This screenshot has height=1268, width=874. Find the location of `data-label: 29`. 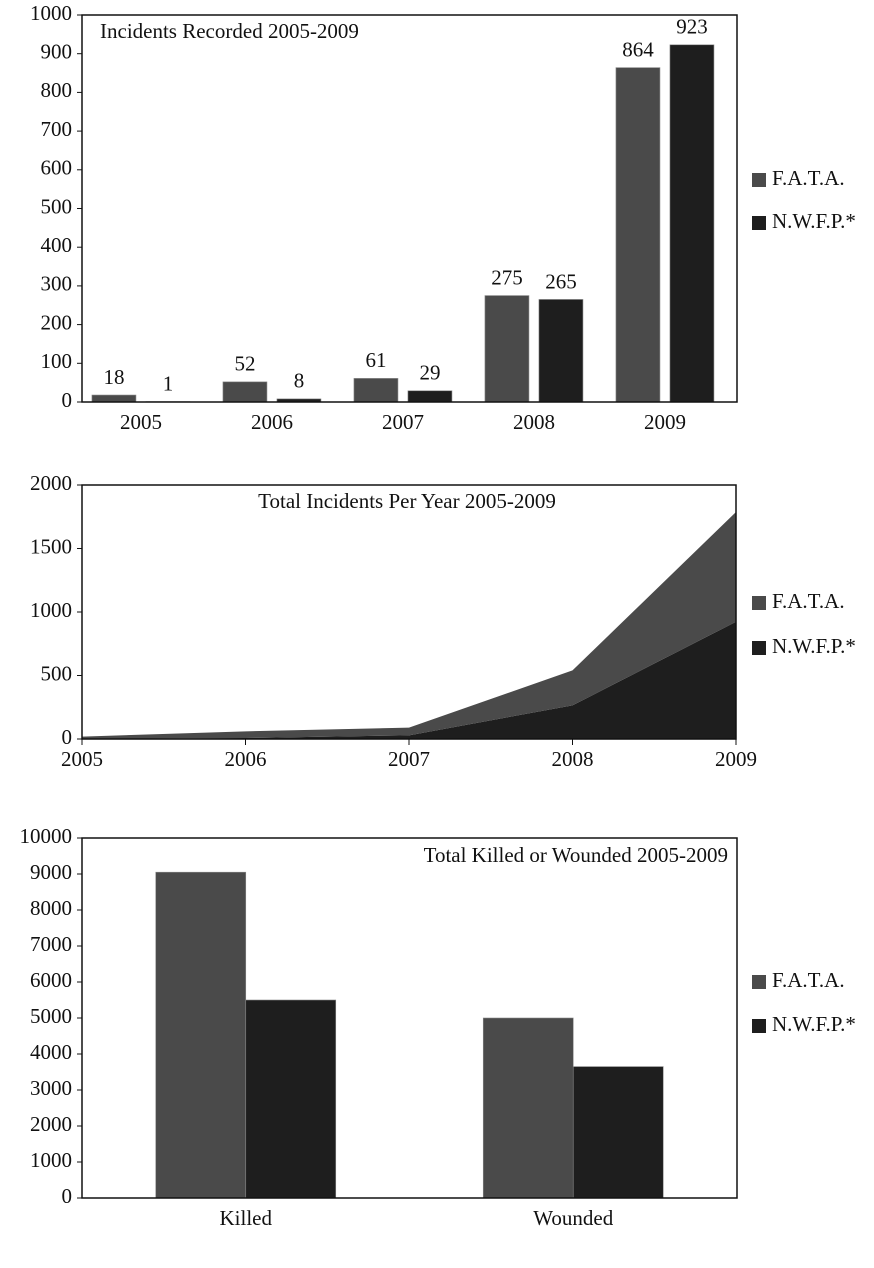

data-label: 29 is located at coordinates (429, 373).